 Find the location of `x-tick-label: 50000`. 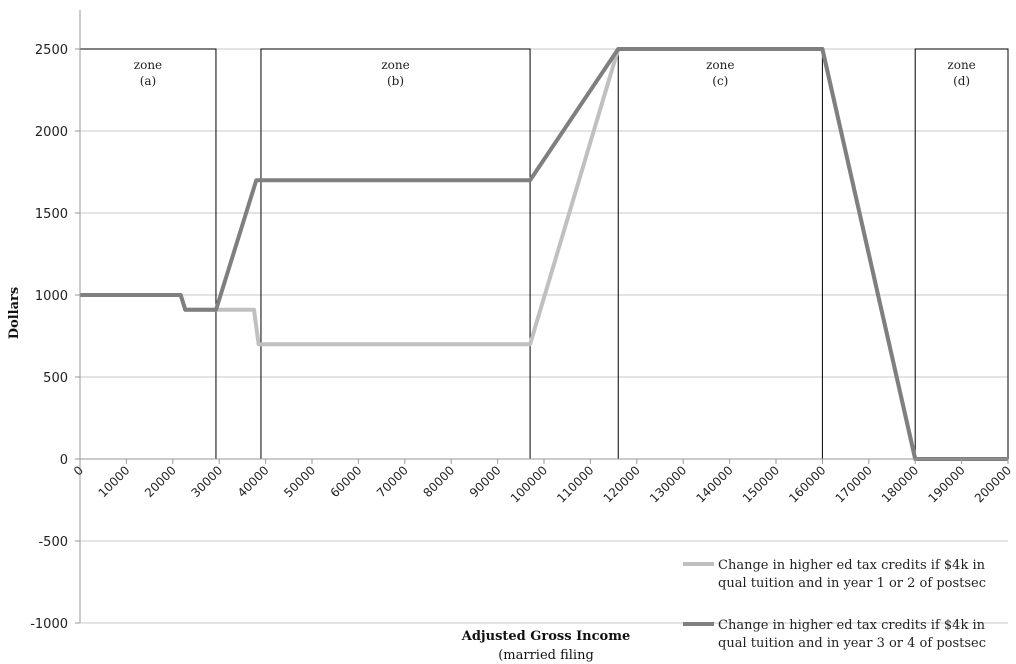

x-tick-label: 50000 is located at coordinates (299, 481).